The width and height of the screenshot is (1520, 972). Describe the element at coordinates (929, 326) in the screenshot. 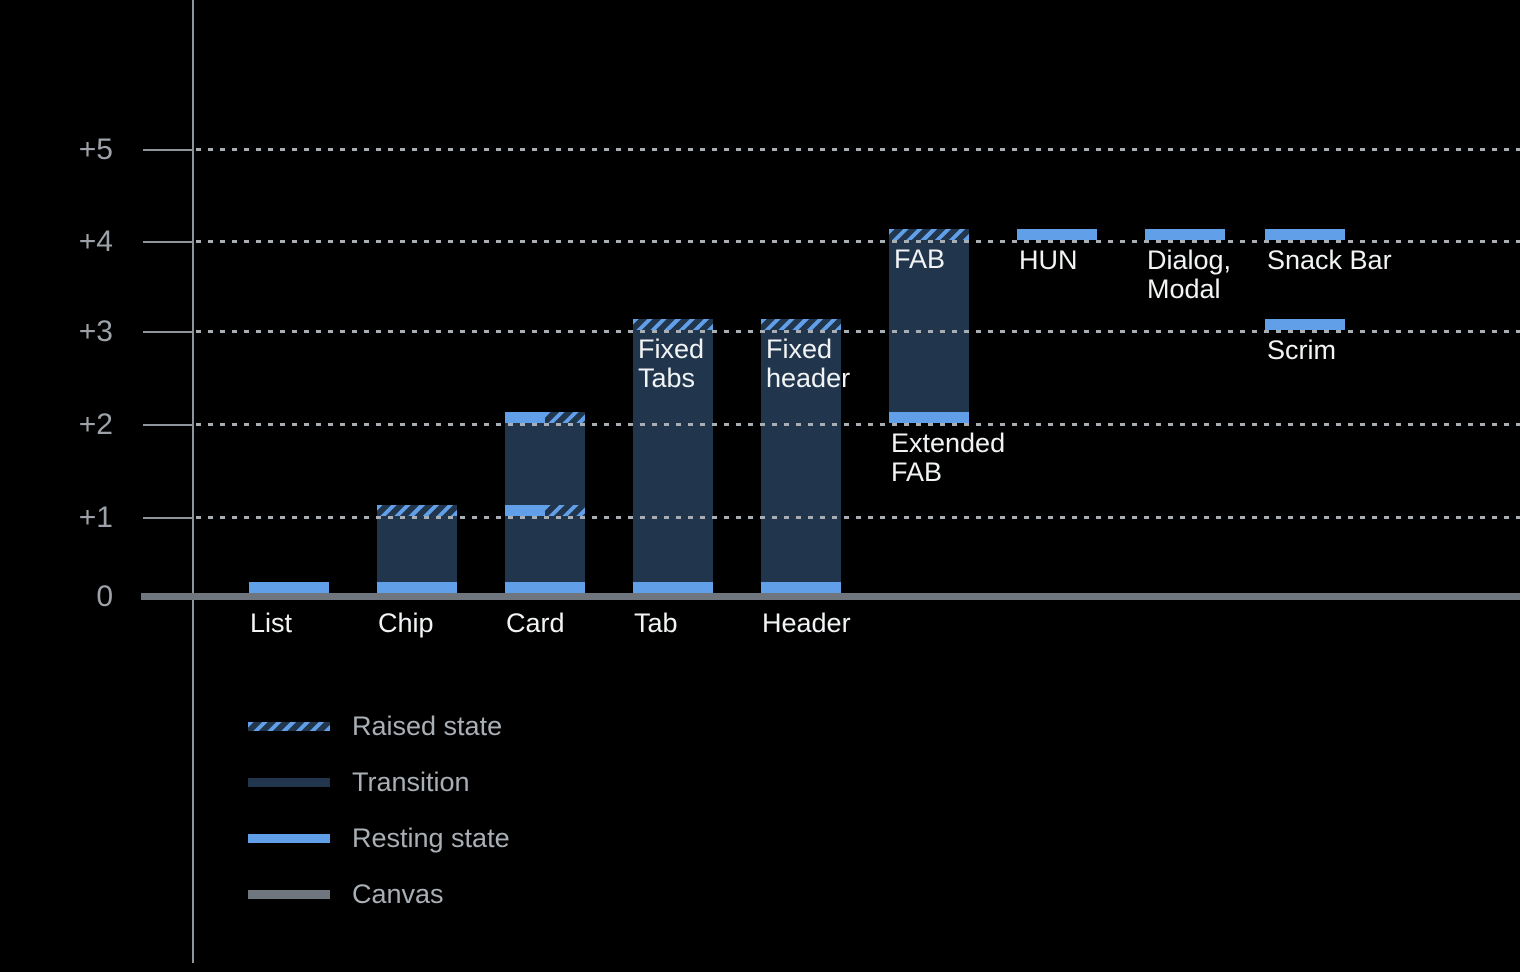

I see `bar-extended-fab-transition` at that location.